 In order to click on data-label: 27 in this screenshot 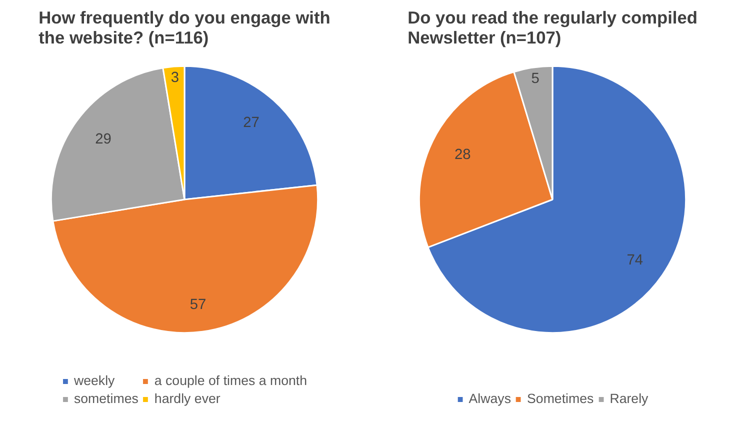, I will do `click(251, 122)`.